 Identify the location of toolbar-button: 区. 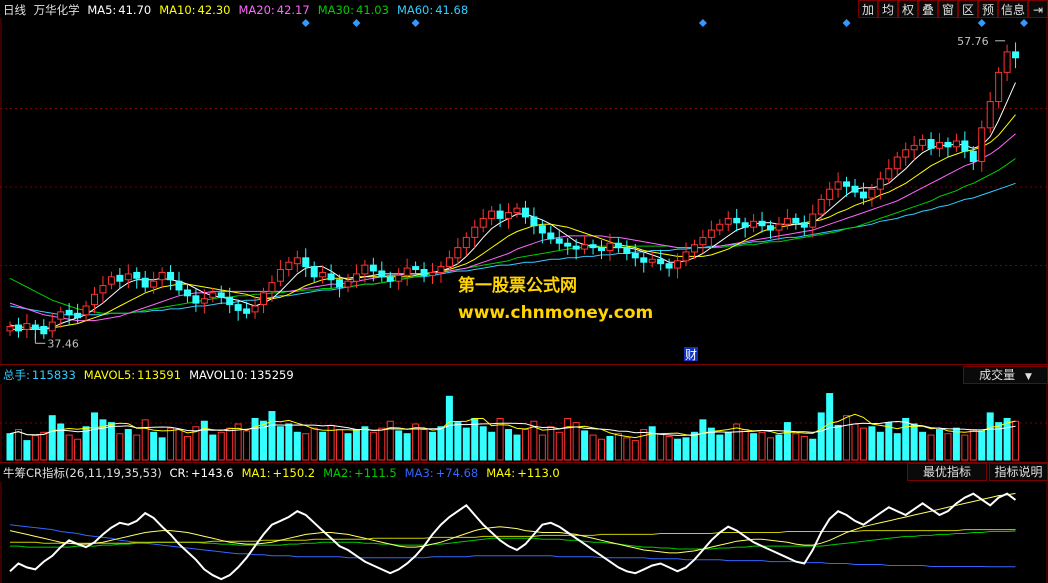
(968, 9).